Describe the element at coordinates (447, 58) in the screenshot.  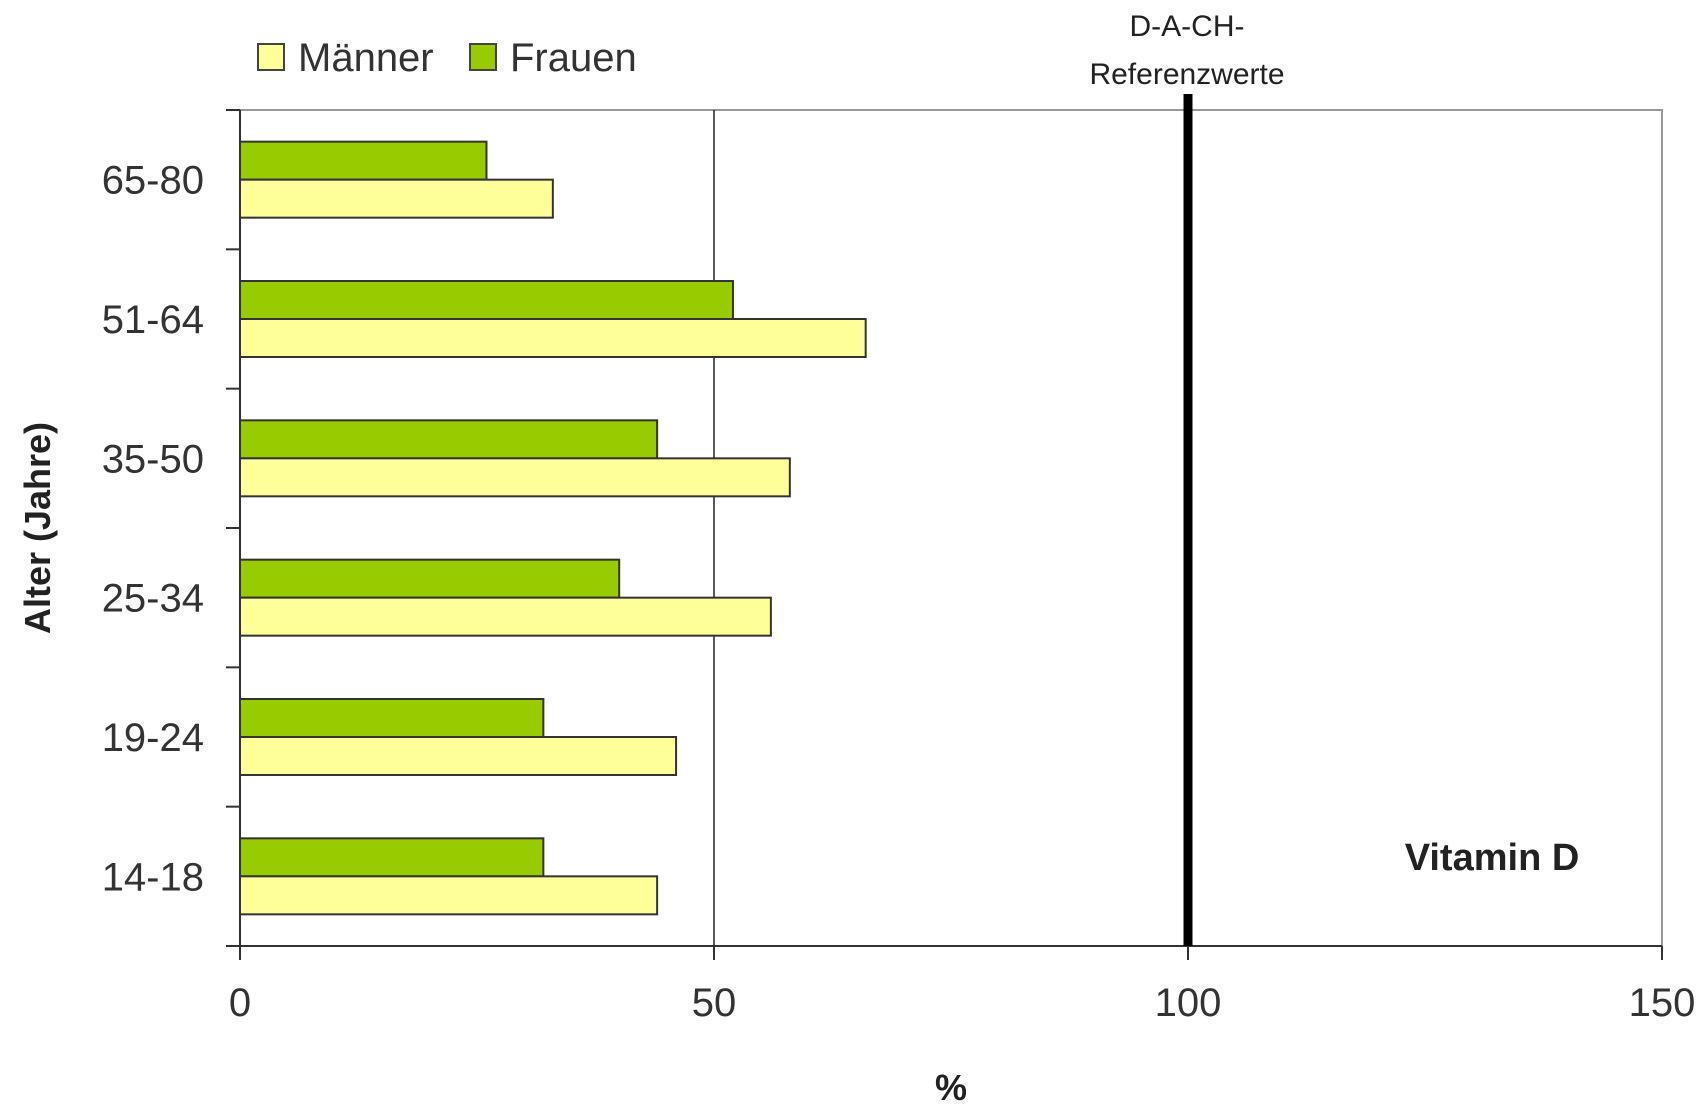
I see `legend: Männer Frauen` at that location.